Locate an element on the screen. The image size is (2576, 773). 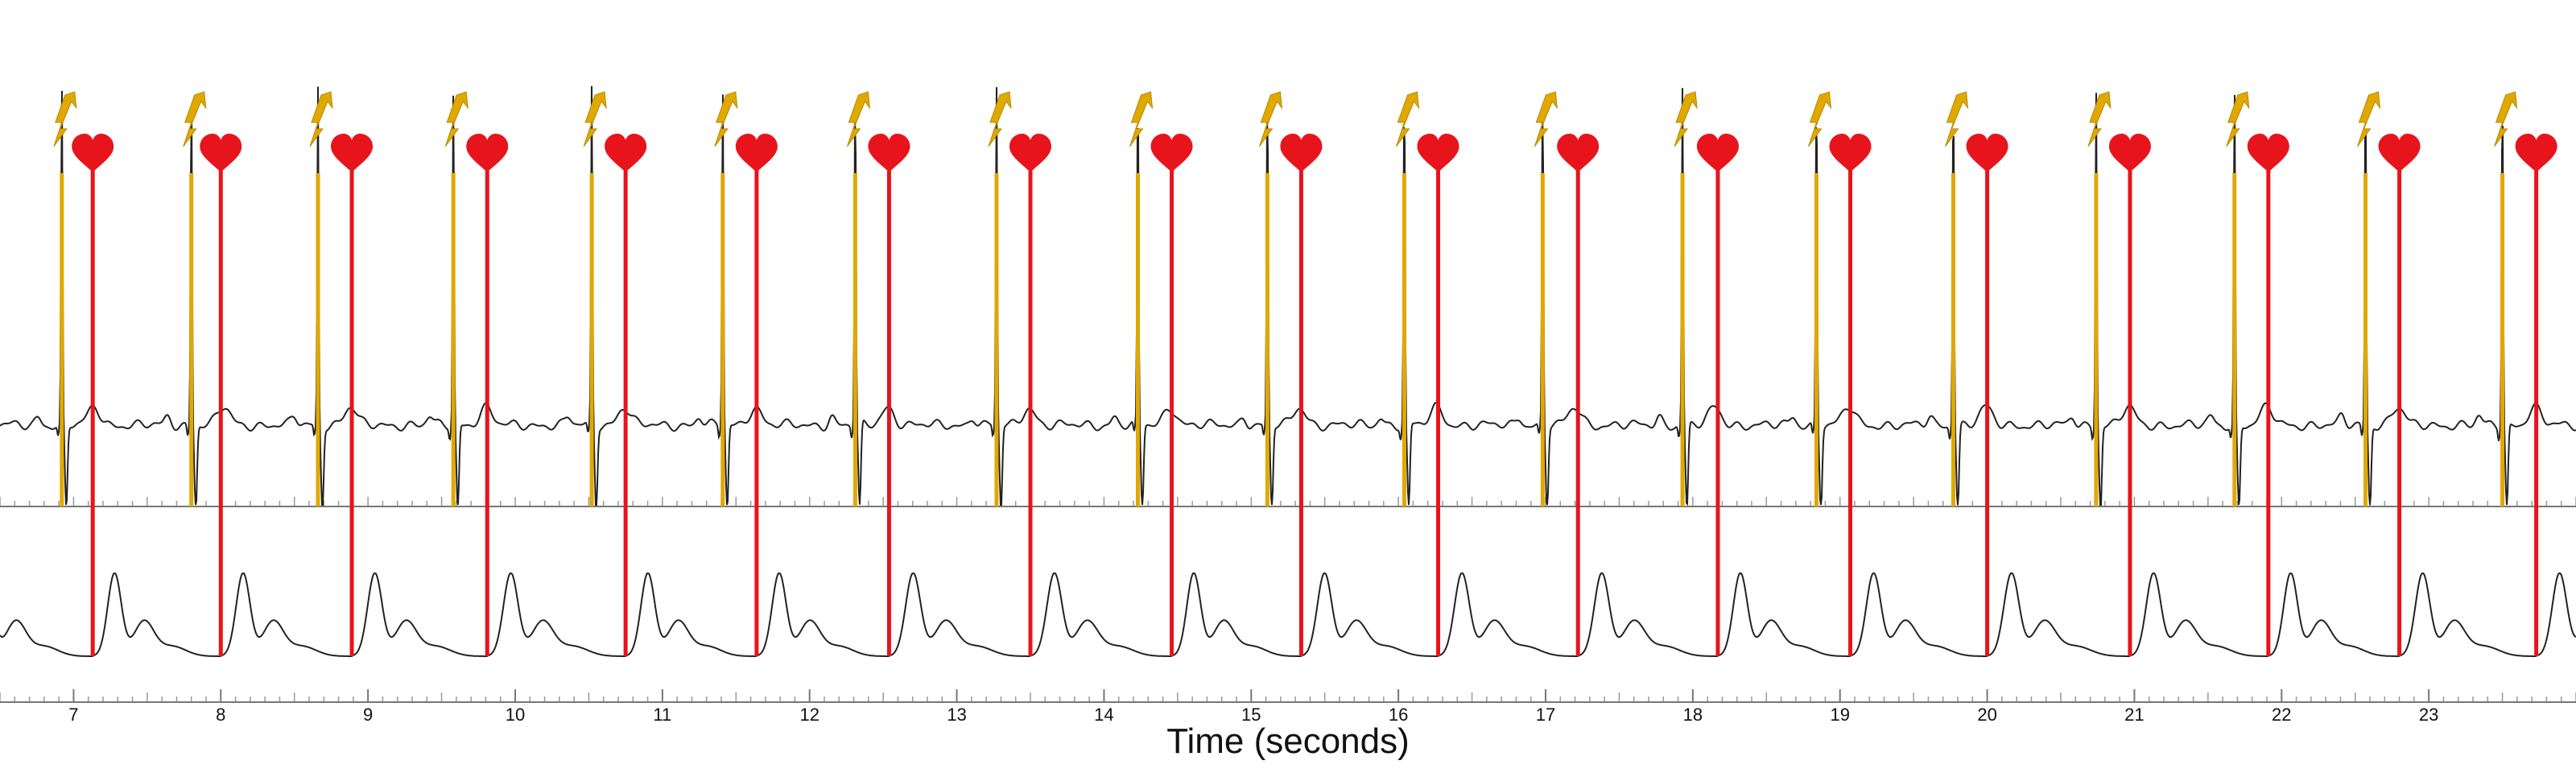
x-tick-label: 7 is located at coordinates (73, 715).